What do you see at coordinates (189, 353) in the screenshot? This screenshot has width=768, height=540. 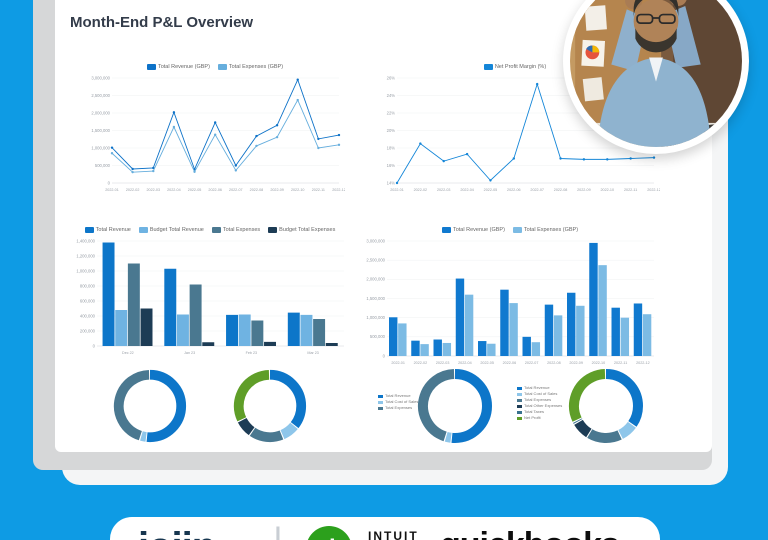 I see `svg-text: Jan 23` at bounding box center [189, 353].